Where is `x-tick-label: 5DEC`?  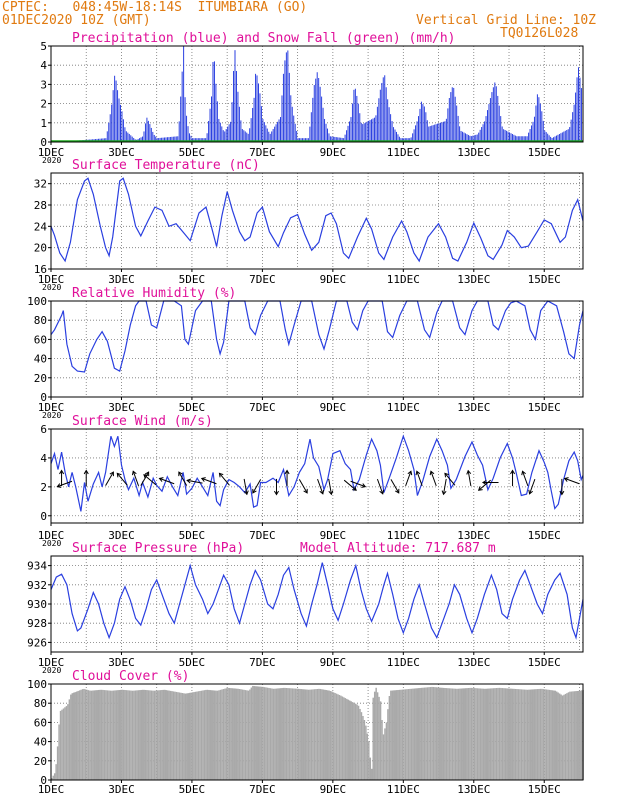
x-tick-label: 5DEC is located at coordinates (192, 407).